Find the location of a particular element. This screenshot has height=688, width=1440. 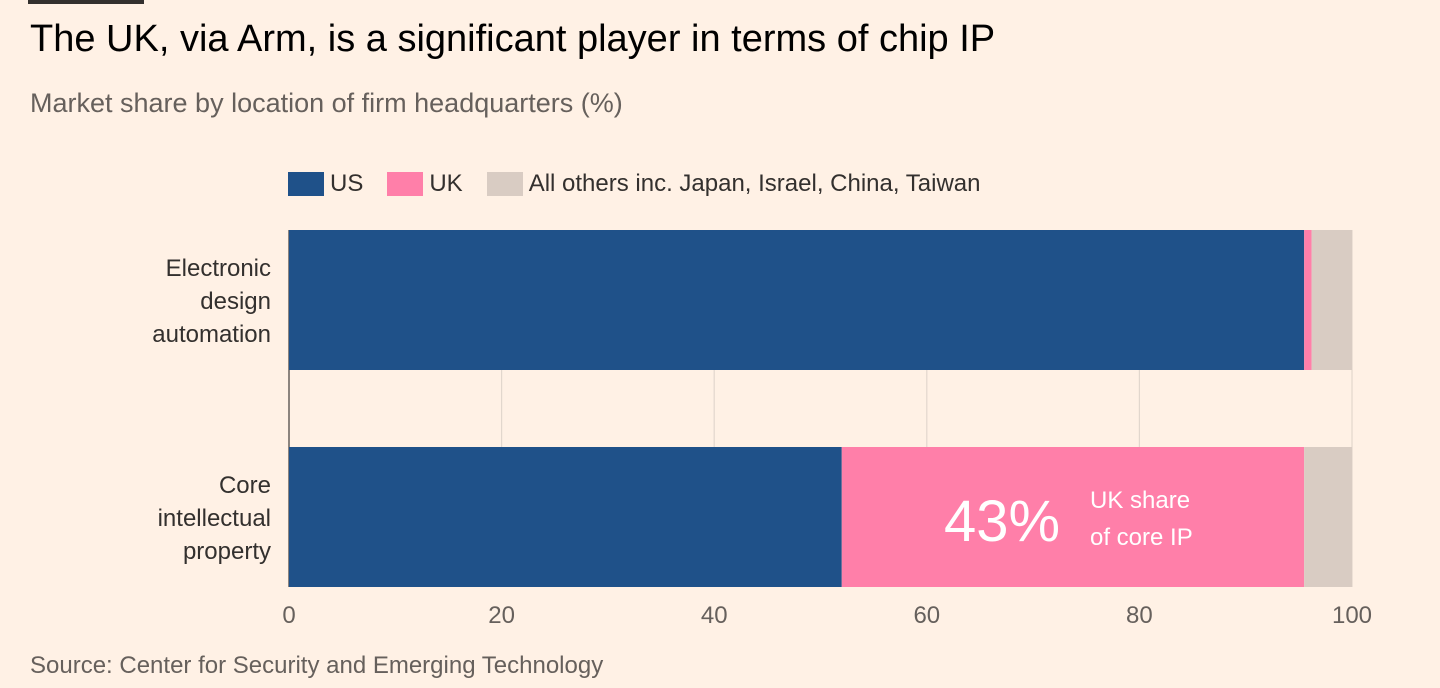

x-tick-label: 40 is located at coordinates (714, 615).